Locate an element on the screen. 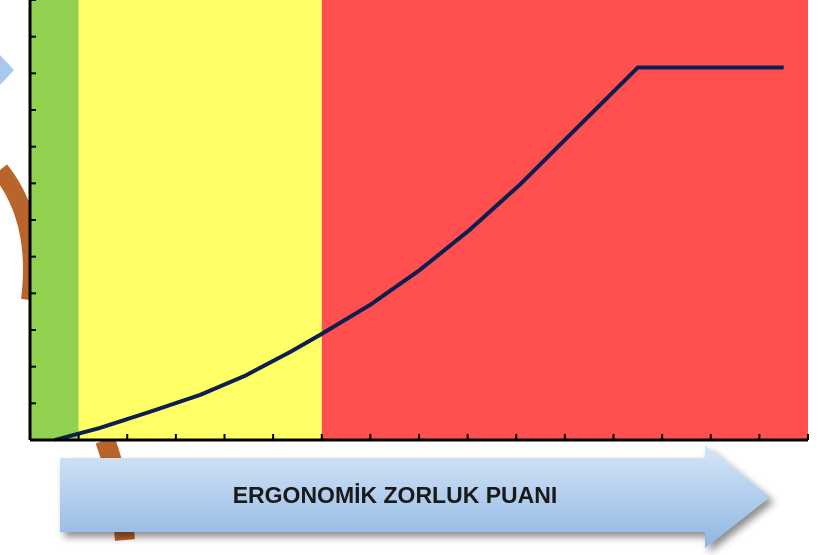  zone is located at coordinates (54, 220).